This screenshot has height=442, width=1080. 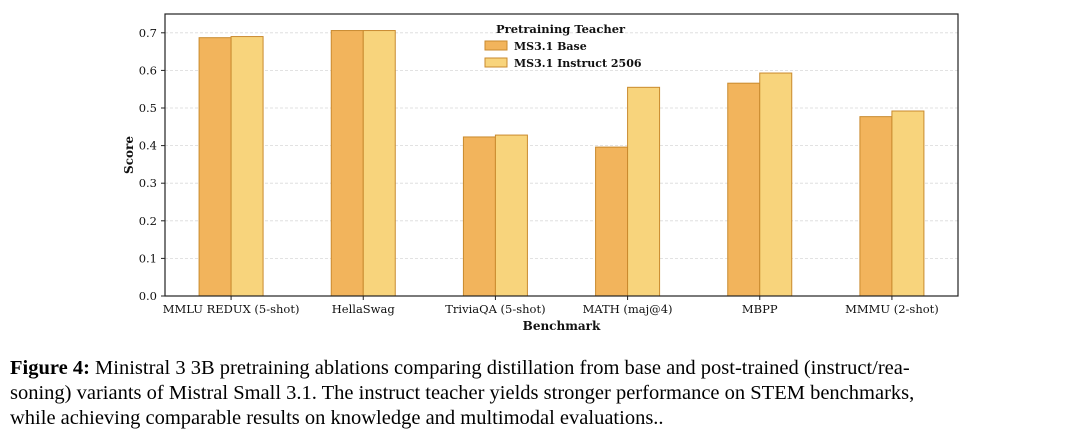 I want to click on legend-label: MS3.1 Base, so click(x=550, y=46).